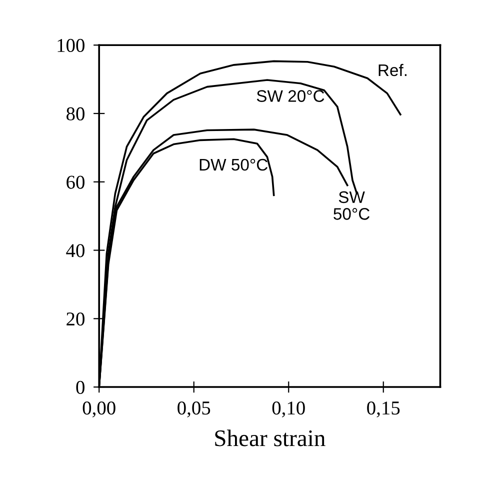 Image resolution: width=498 pixels, height=485 pixels. Describe the element at coordinates (288, 409) in the screenshot. I see `x-tick-label: 0,10` at that location.